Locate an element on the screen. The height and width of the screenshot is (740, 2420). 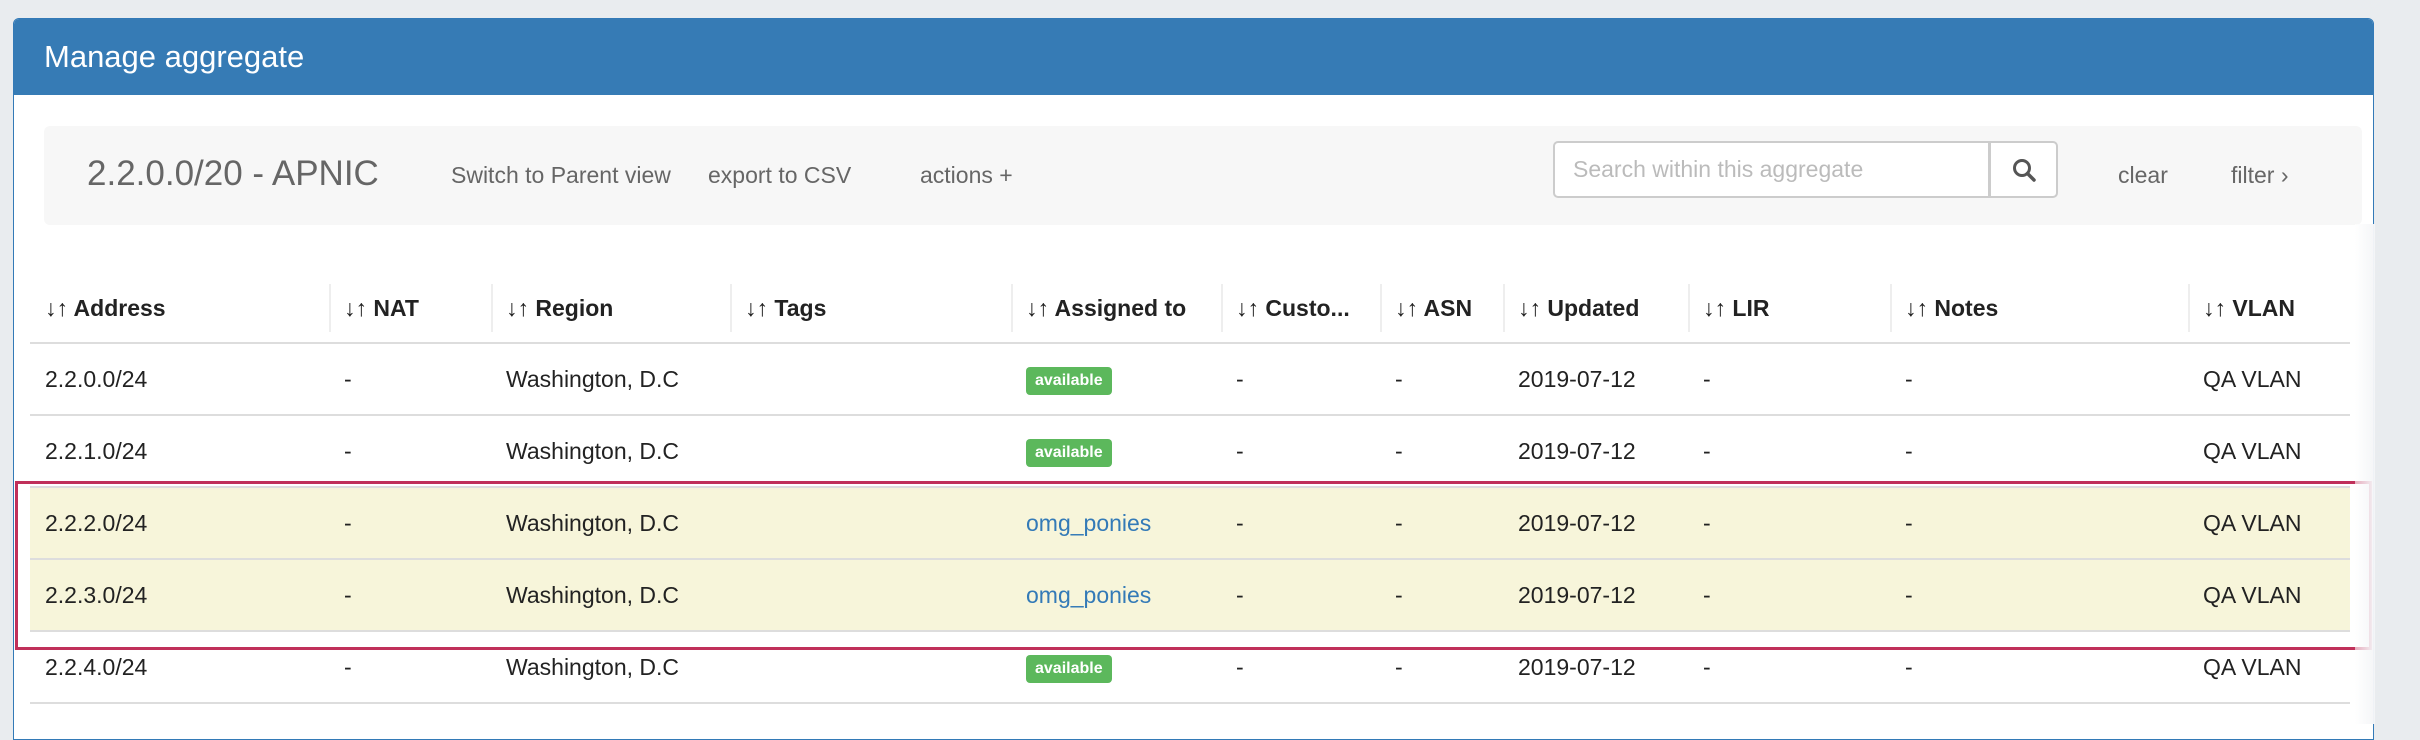
column-label: Assigned to is located at coordinates (1120, 307).